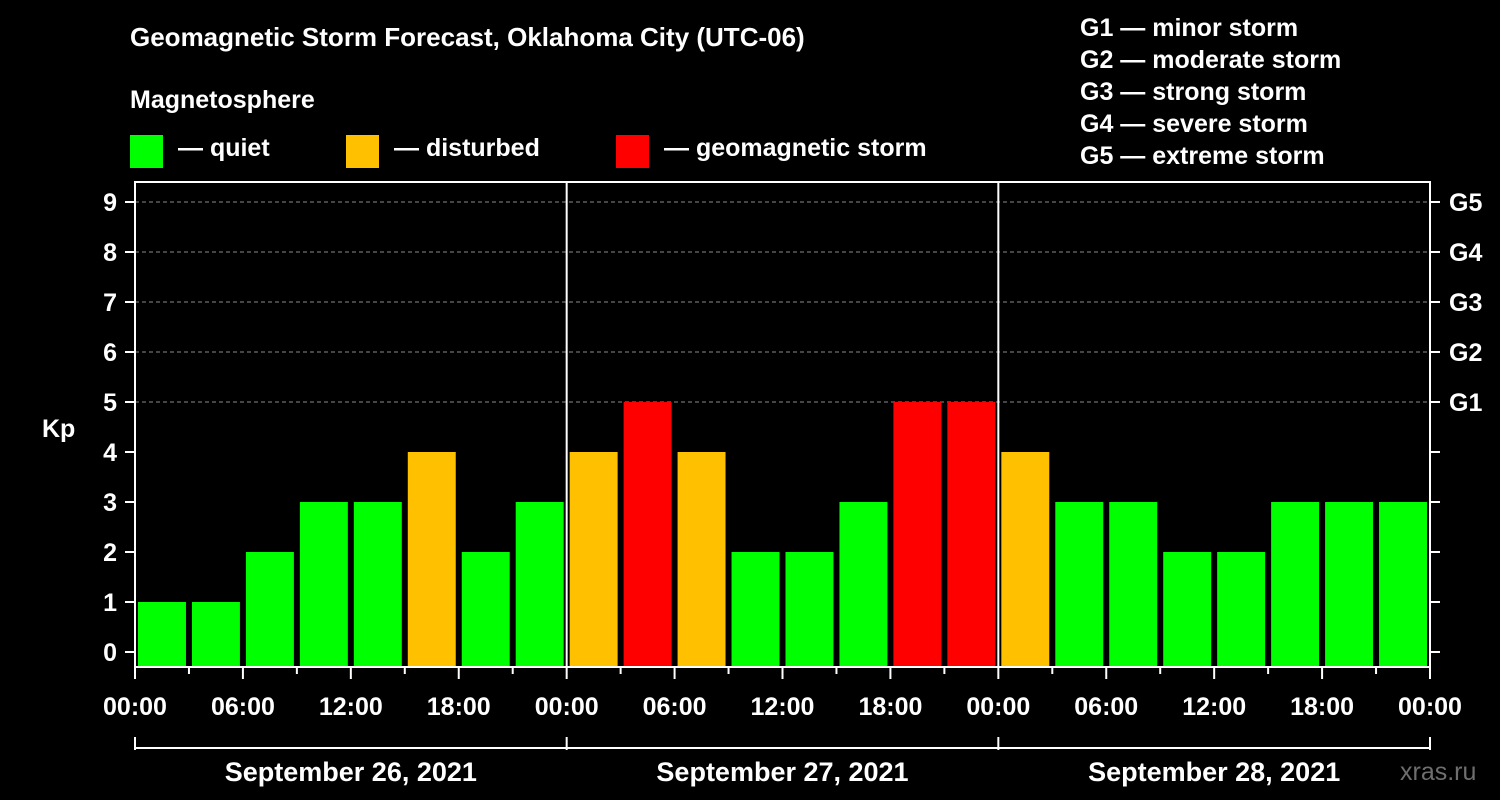 The width and height of the screenshot is (1500, 800). Describe the element at coordinates (467, 148) in the screenshot. I see `legend-label-disturbed: — disturbed` at that location.